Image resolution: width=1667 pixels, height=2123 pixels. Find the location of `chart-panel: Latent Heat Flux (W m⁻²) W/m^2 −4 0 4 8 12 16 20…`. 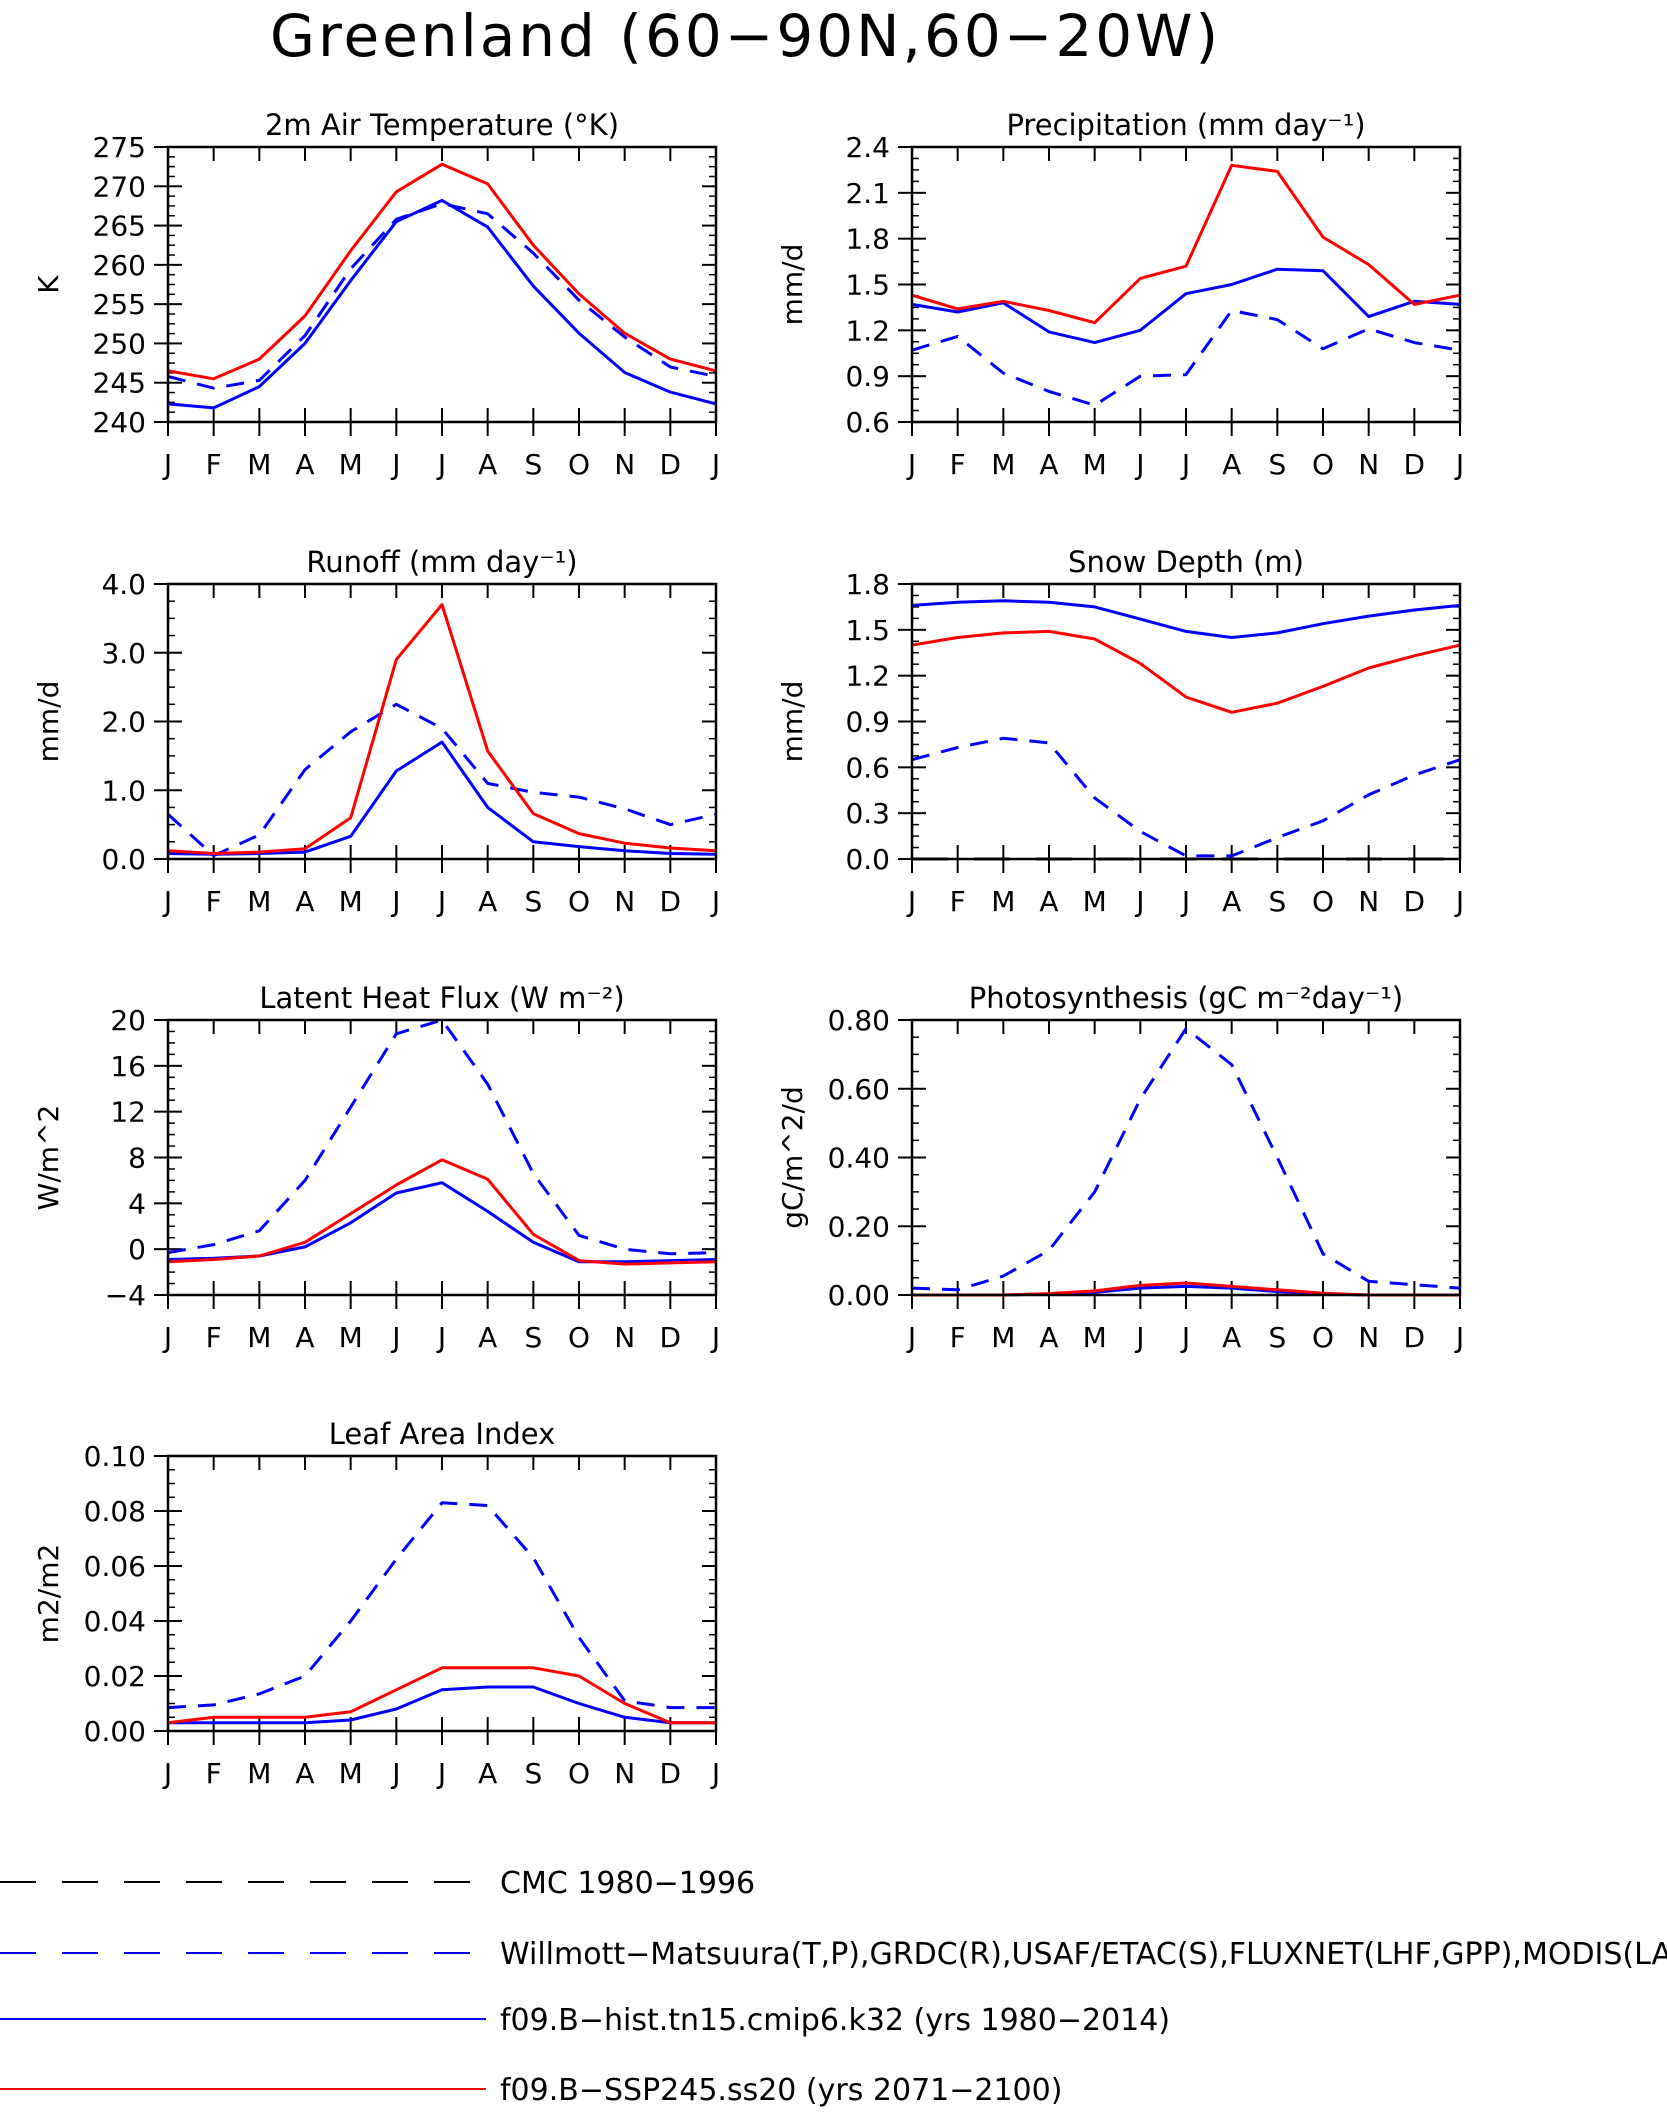

chart-panel: Latent Heat Flux (W m⁻²) W/m^2 −4 0 4 8 12 16 20… is located at coordinates (376, 1167).